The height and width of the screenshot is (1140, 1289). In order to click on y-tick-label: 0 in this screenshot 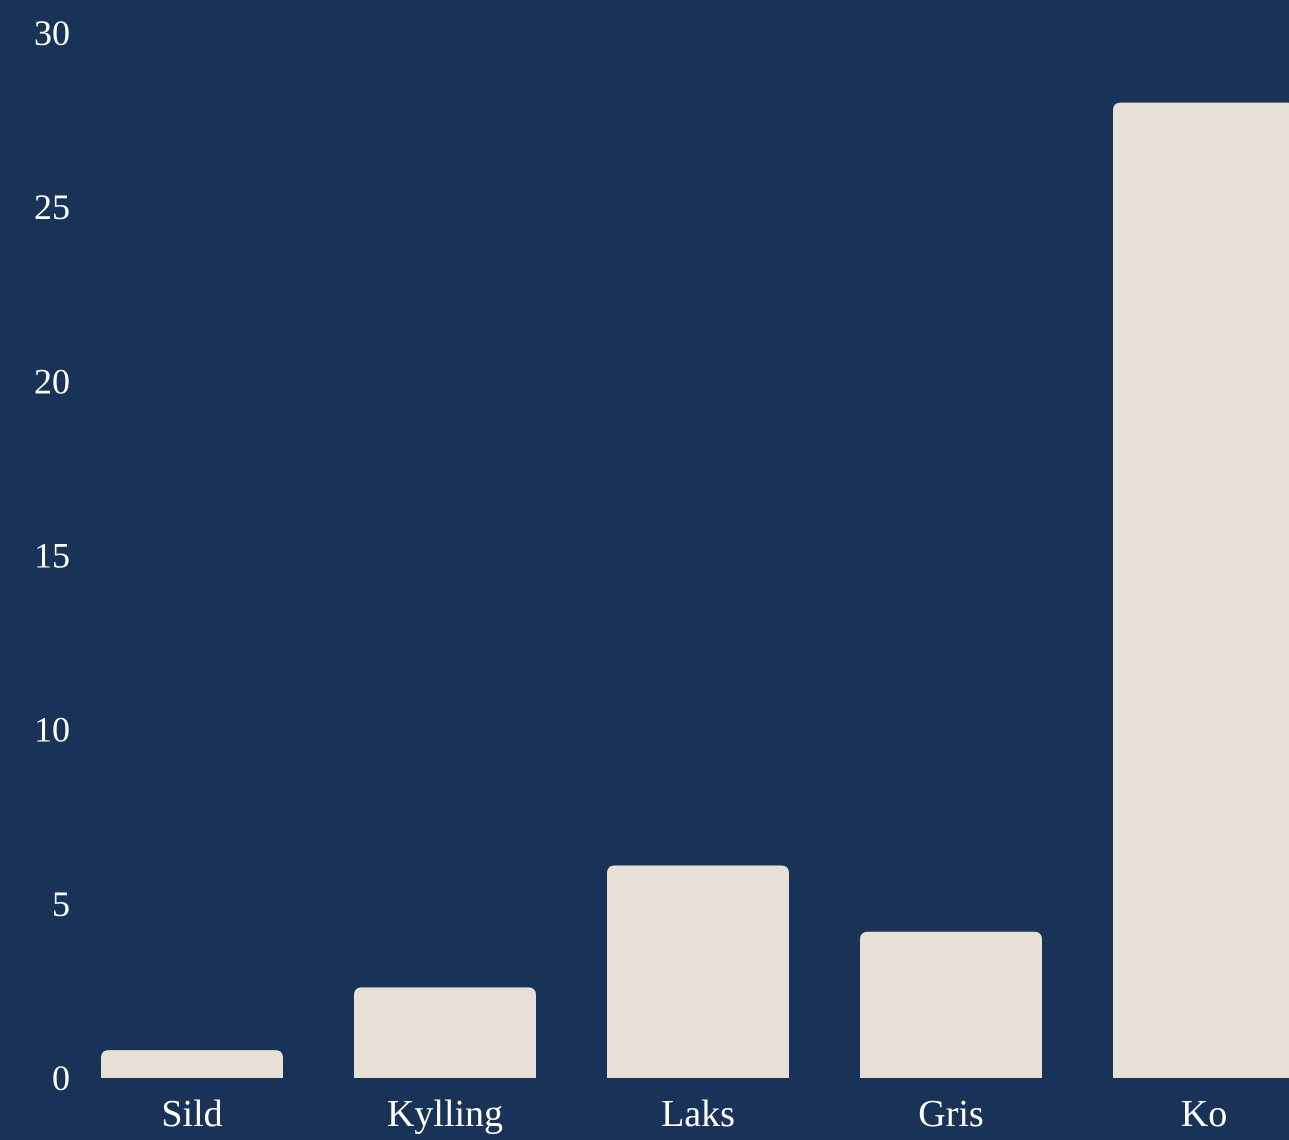, I will do `click(61, 1078)`.